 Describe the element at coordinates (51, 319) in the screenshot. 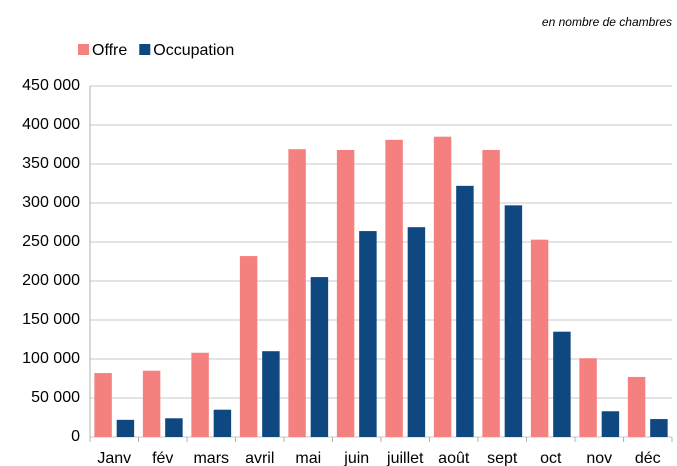

I see `y-tick-label: 150 000` at that location.